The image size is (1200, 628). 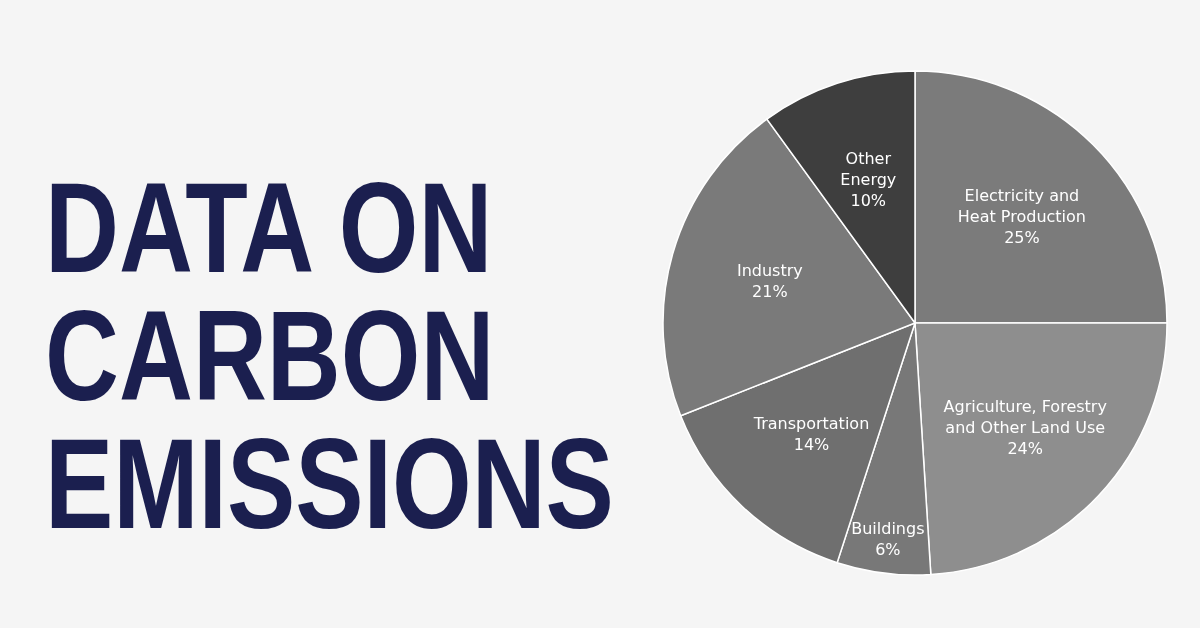 I want to click on slice-label: Electricity and Heat Production, so click(x=1021, y=206).